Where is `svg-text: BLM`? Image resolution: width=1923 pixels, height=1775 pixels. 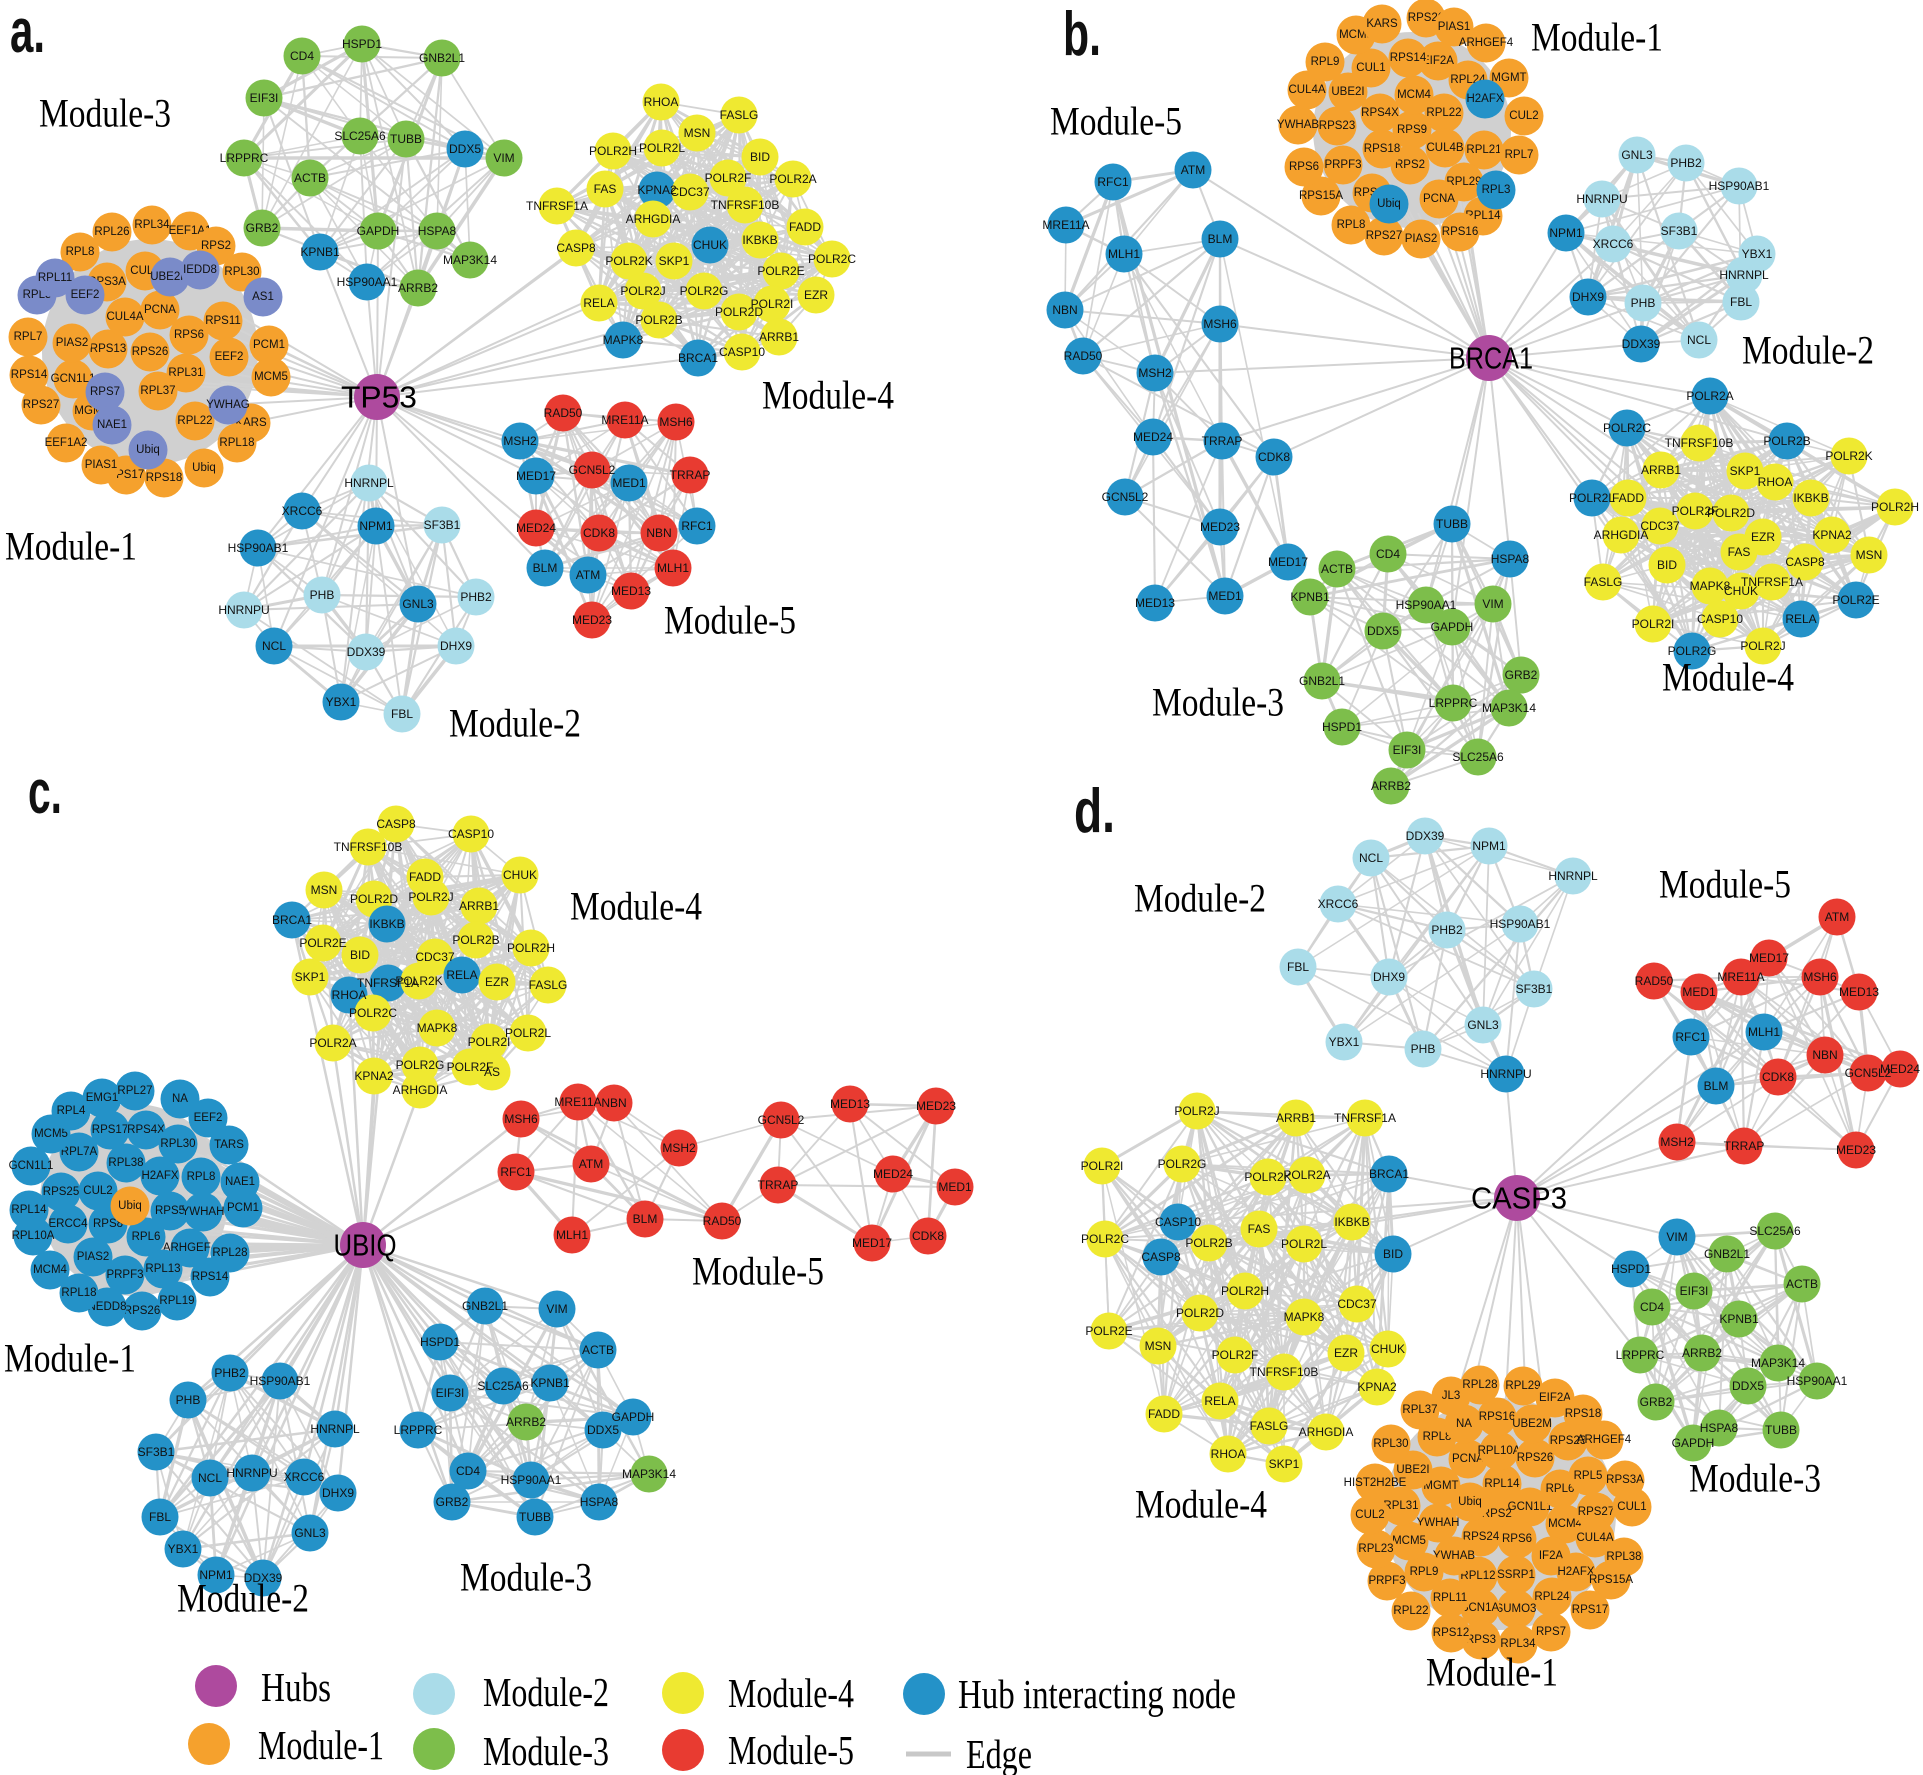 svg-text: BLM is located at coordinates (545, 568).